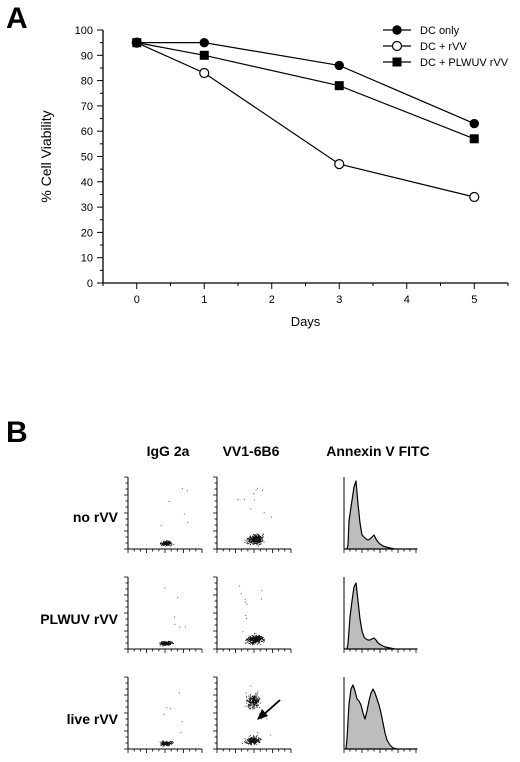  What do you see at coordinates (87, 233) in the screenshot?
I see `y-tick-label: 20` at bounding box center [87, 233].